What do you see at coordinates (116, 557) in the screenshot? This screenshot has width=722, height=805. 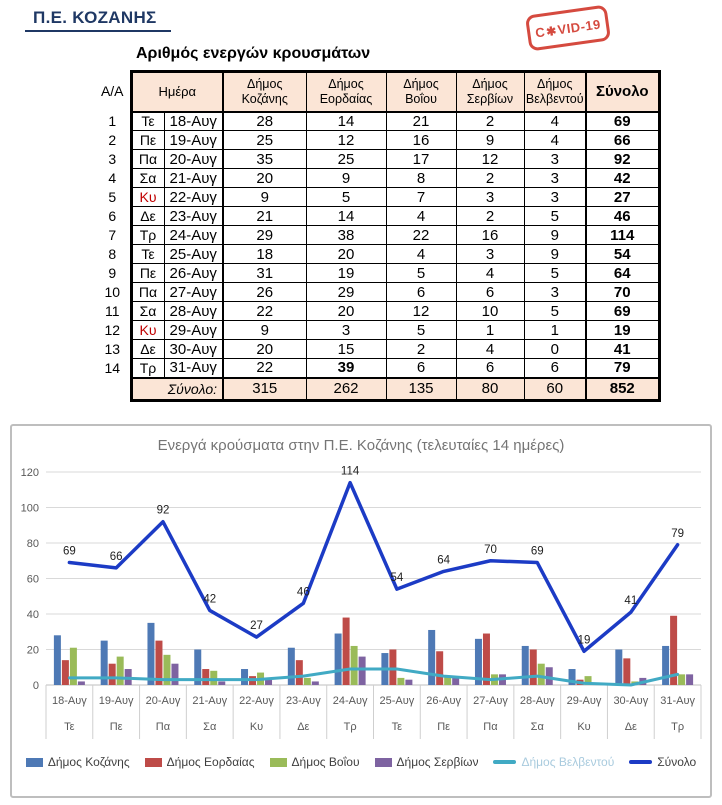 I see `data-label: 66` at bounding box center [116, 557].